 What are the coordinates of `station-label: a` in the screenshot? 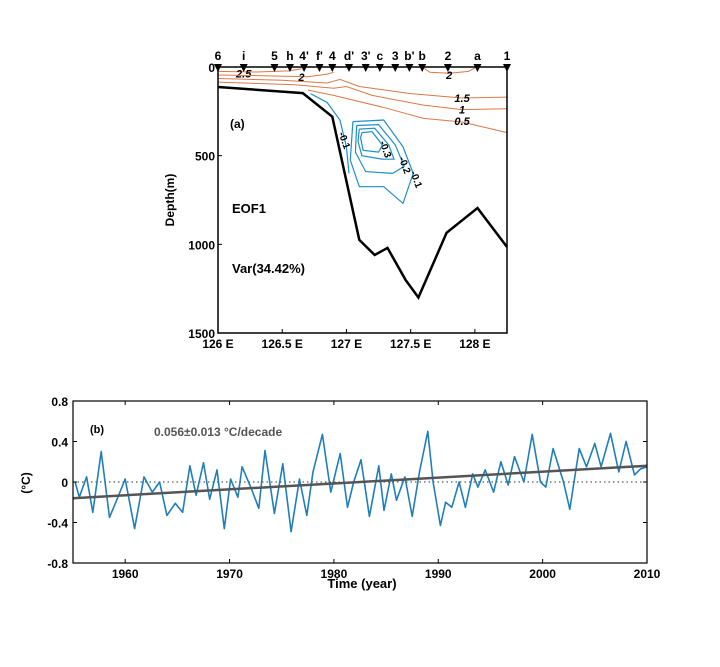 It's located at (477, 56).